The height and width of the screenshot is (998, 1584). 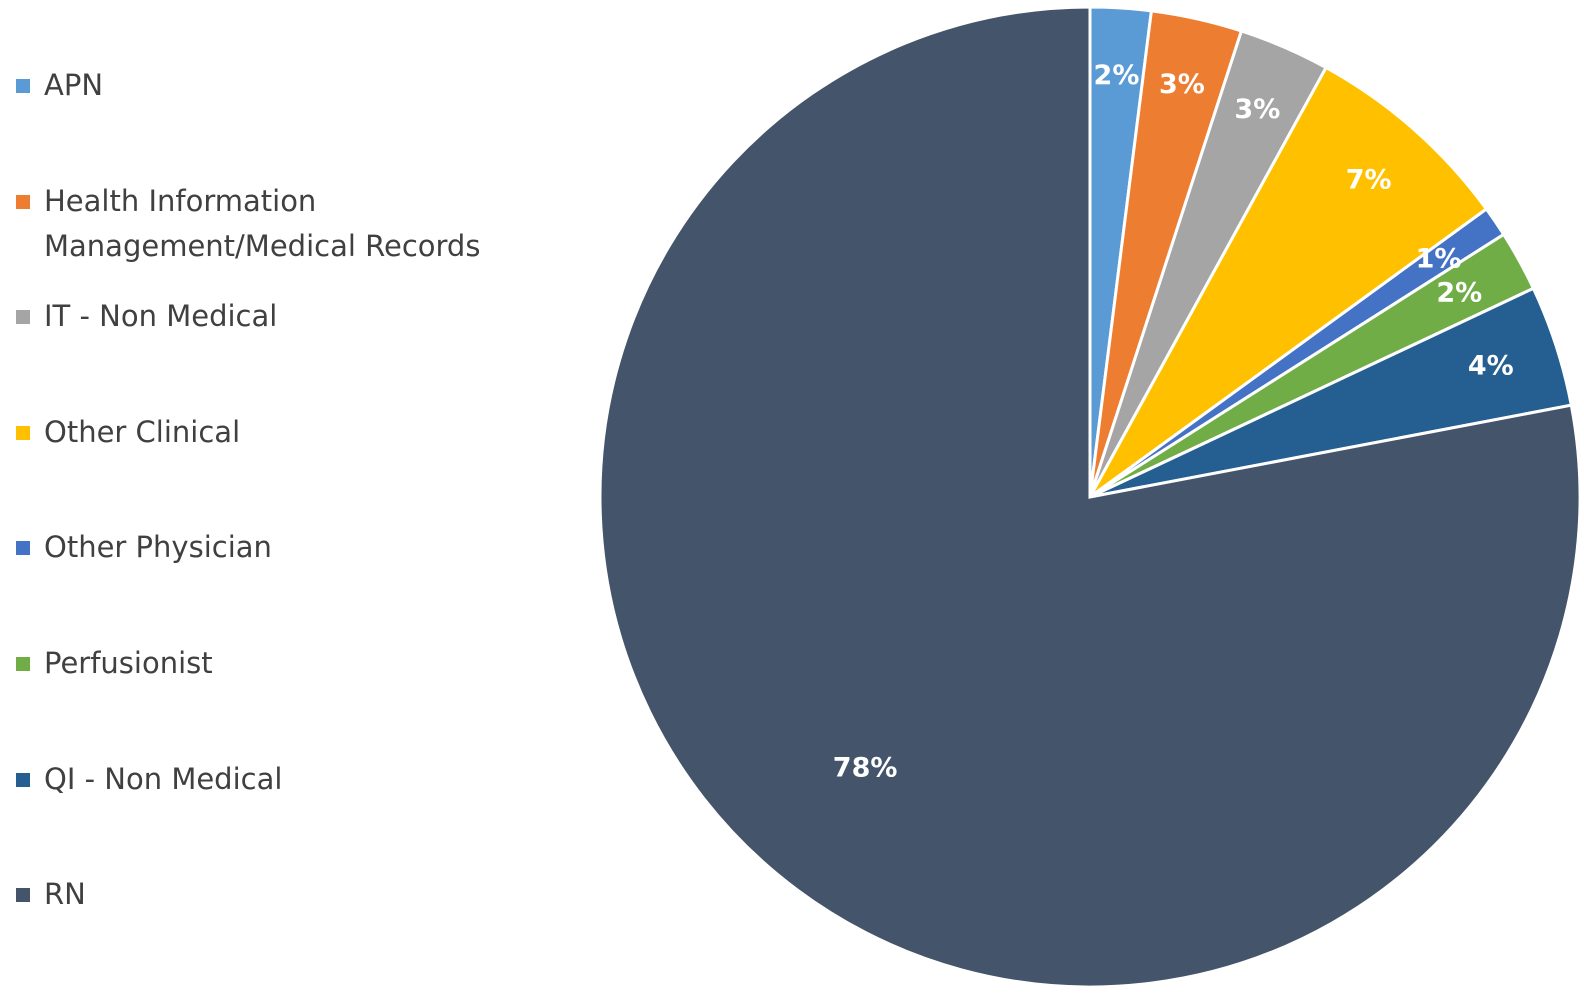 I want to click on data-label: 1%, so click(x=1439, y=259).